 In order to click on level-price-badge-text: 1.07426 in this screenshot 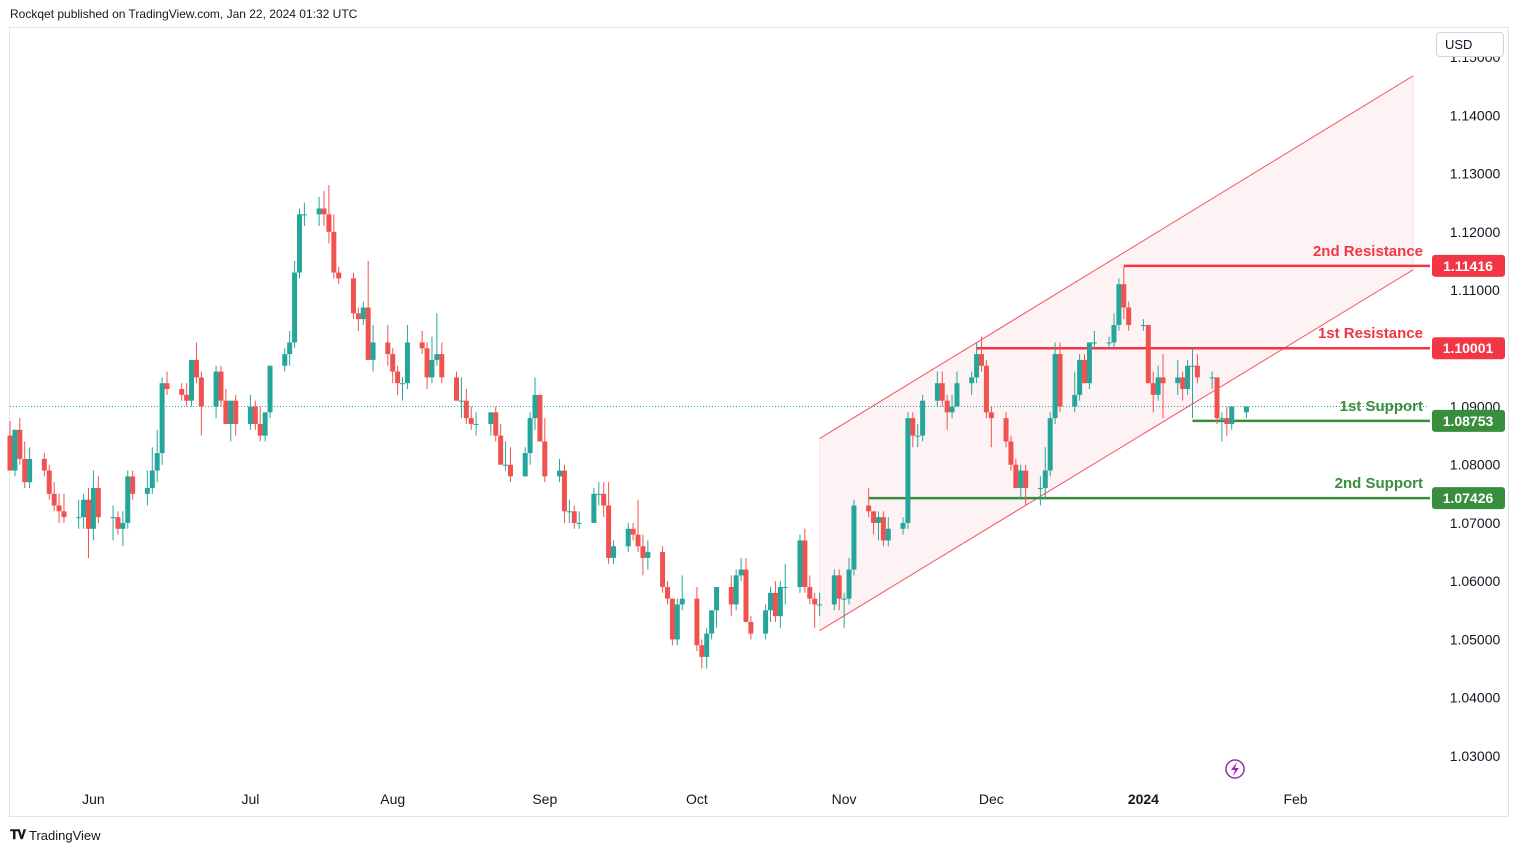, I will do `click(1468, 498)`.